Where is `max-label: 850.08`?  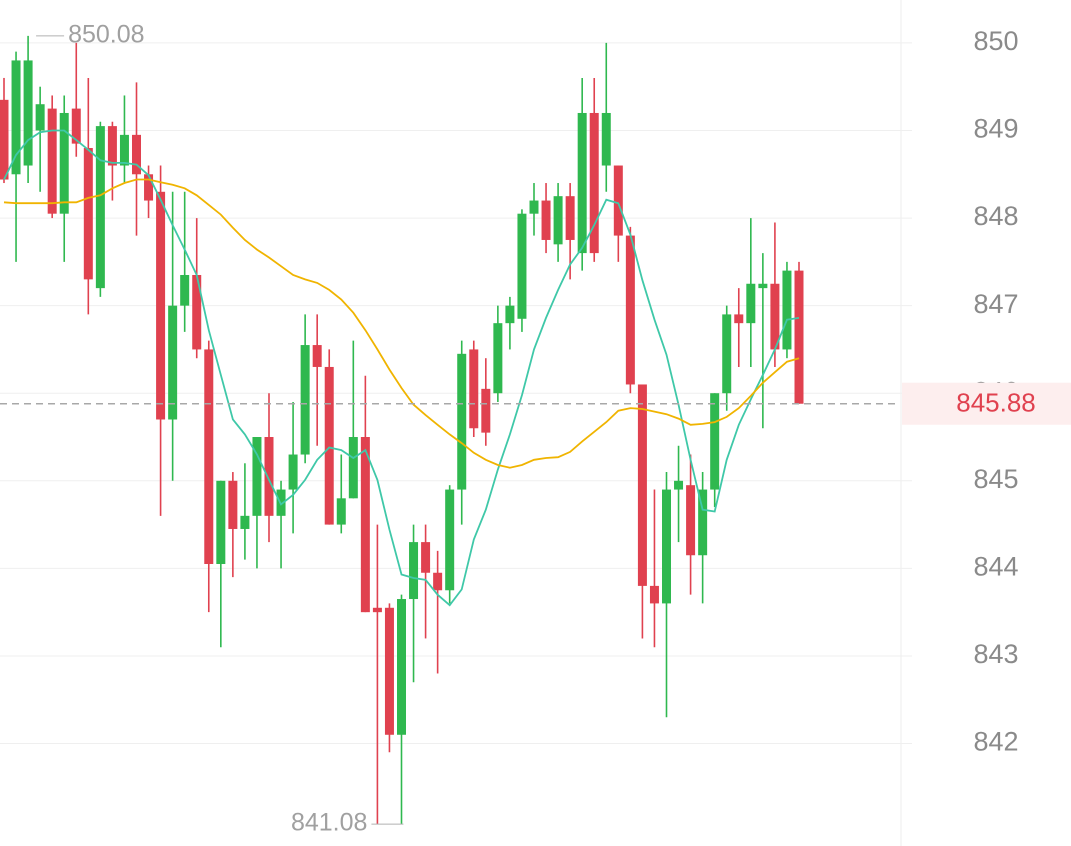 max-label: 850.08 is located at coordinates (106, 35).